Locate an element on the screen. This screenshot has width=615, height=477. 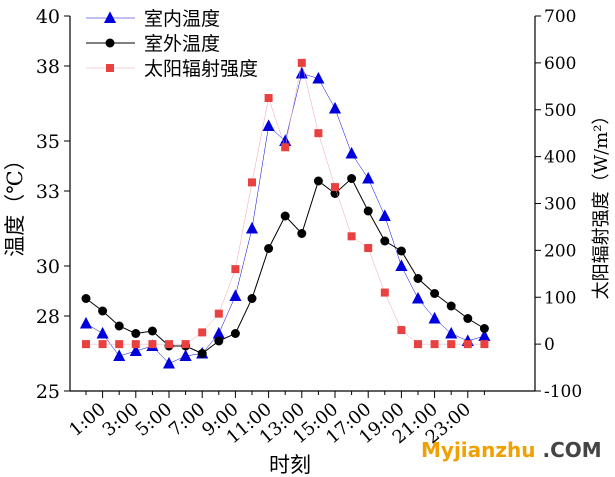
left-tick-label: 33 is located at coordinates (48, 192).